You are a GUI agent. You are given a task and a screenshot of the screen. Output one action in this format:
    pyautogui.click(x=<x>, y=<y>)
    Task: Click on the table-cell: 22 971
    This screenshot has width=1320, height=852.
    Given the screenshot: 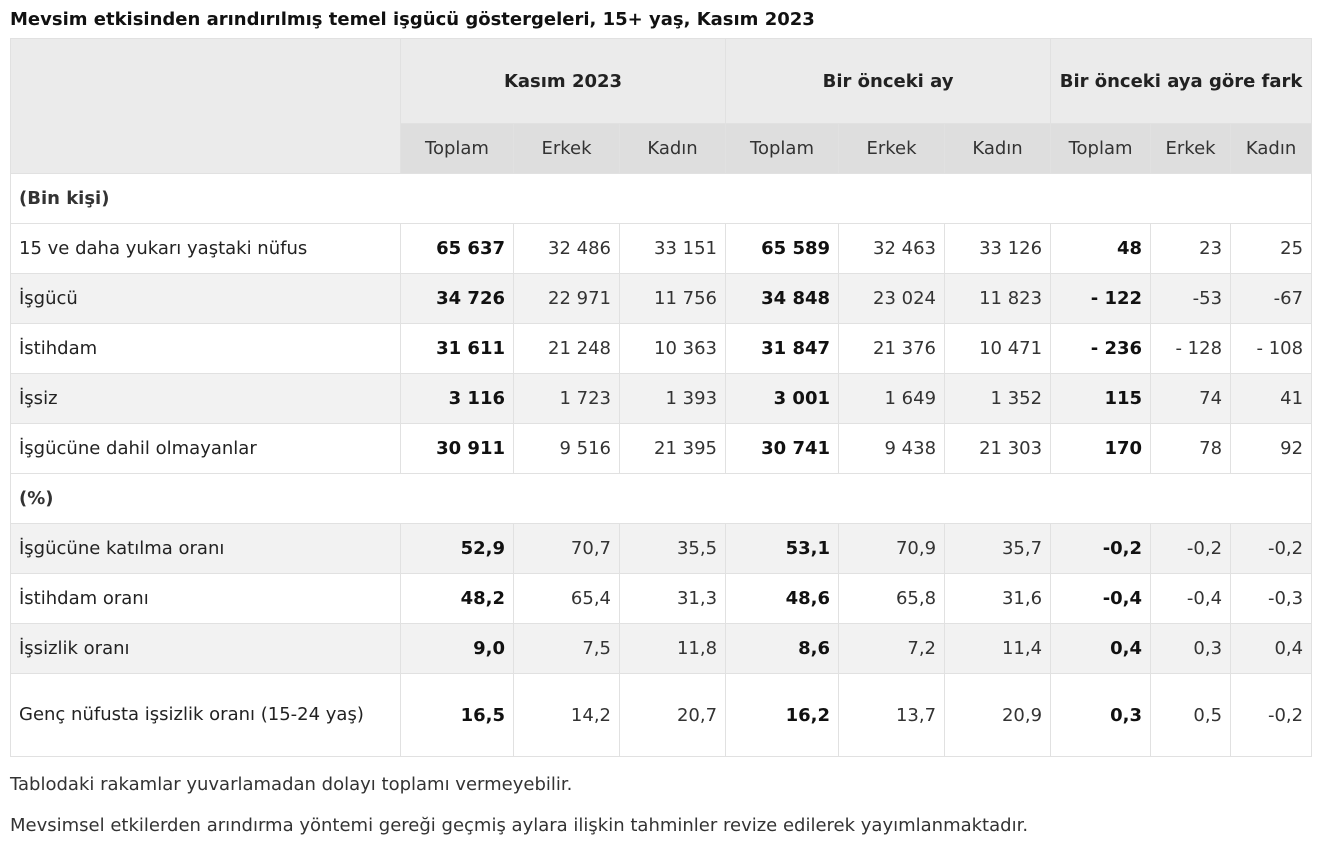 What is the action you would take?
    pyautogui.click(x=566, y=298)
    